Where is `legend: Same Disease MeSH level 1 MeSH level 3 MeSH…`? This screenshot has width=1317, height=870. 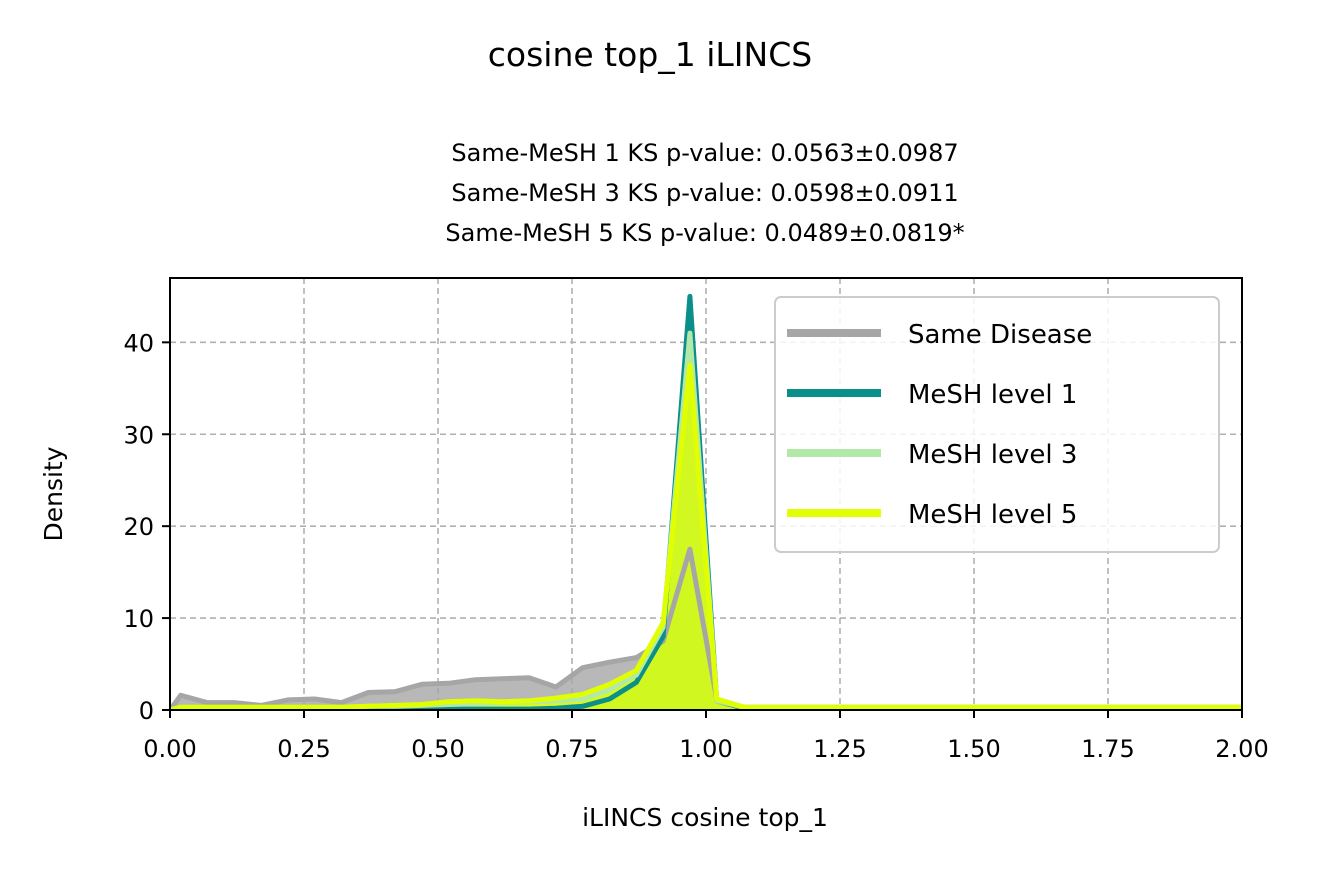
legend: Same Disease MeSH level 1 MeSH level 3 MeSH… is located at coordinates (997, 424).